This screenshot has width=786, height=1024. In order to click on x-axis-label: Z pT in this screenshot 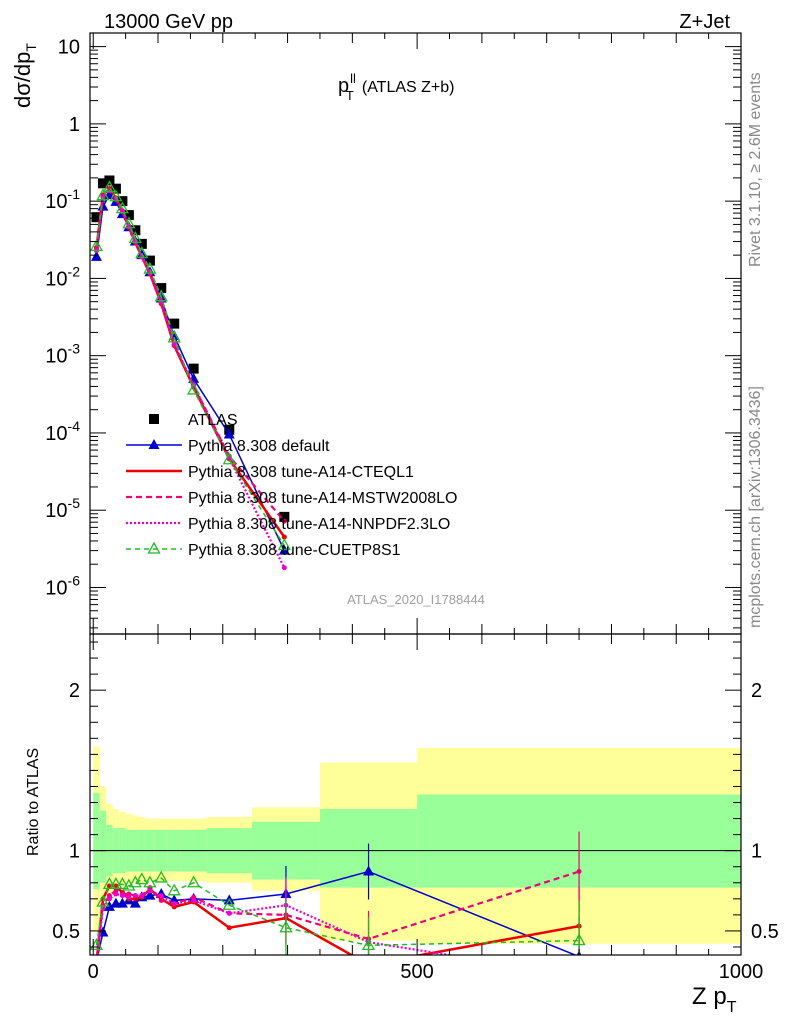, I will do `click(714, 999)`.